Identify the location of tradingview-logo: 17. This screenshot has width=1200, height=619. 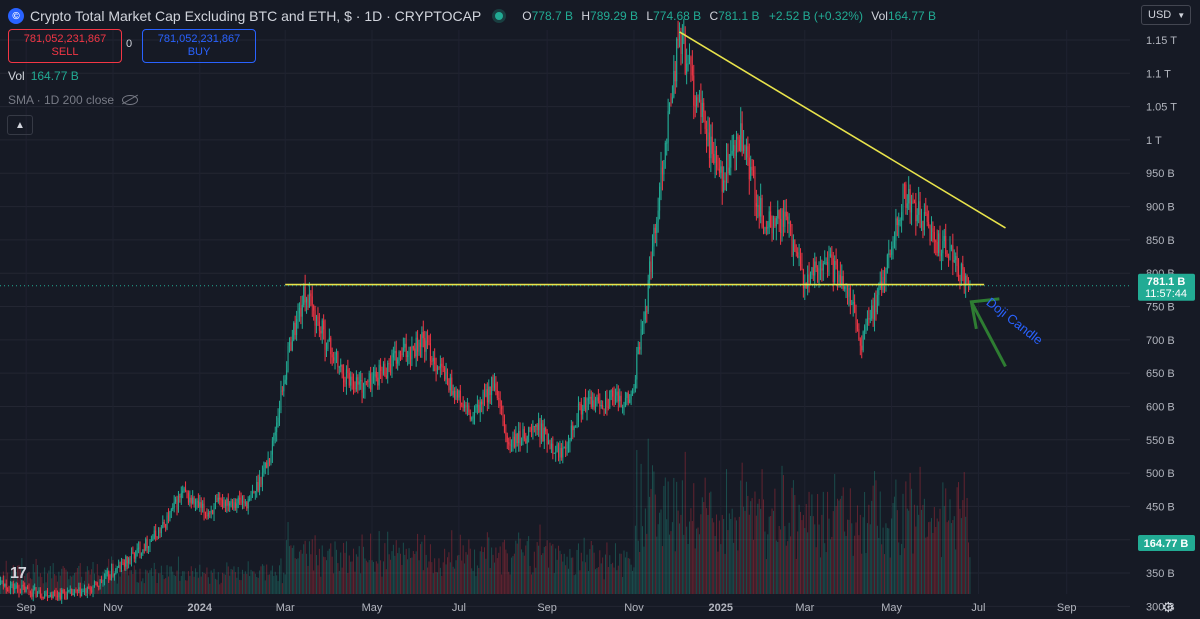
(18, 573).